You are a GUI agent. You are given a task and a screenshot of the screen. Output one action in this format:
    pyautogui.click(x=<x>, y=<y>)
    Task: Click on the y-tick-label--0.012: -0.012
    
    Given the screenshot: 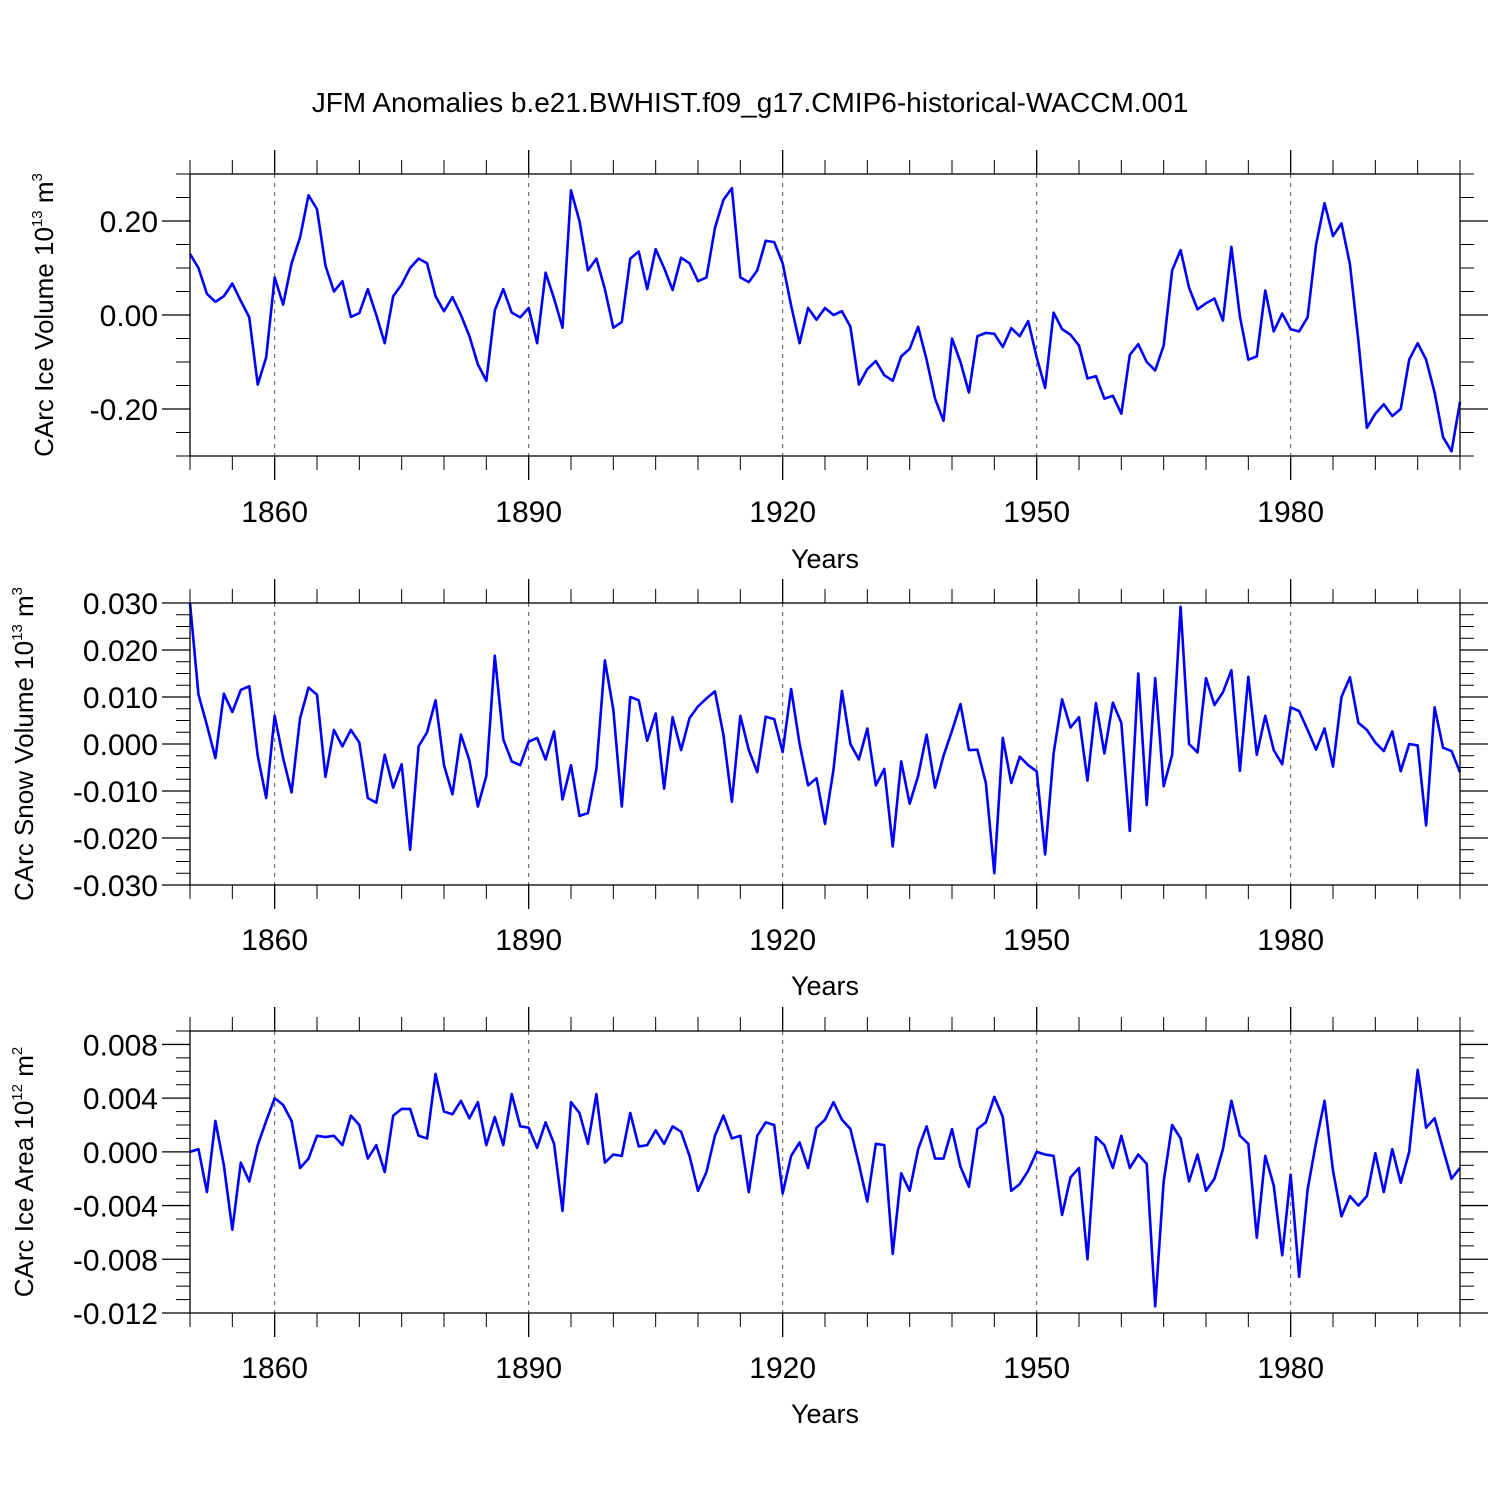 What is the action you would take?
    pyautogui.click(x=115, y=1314)
    